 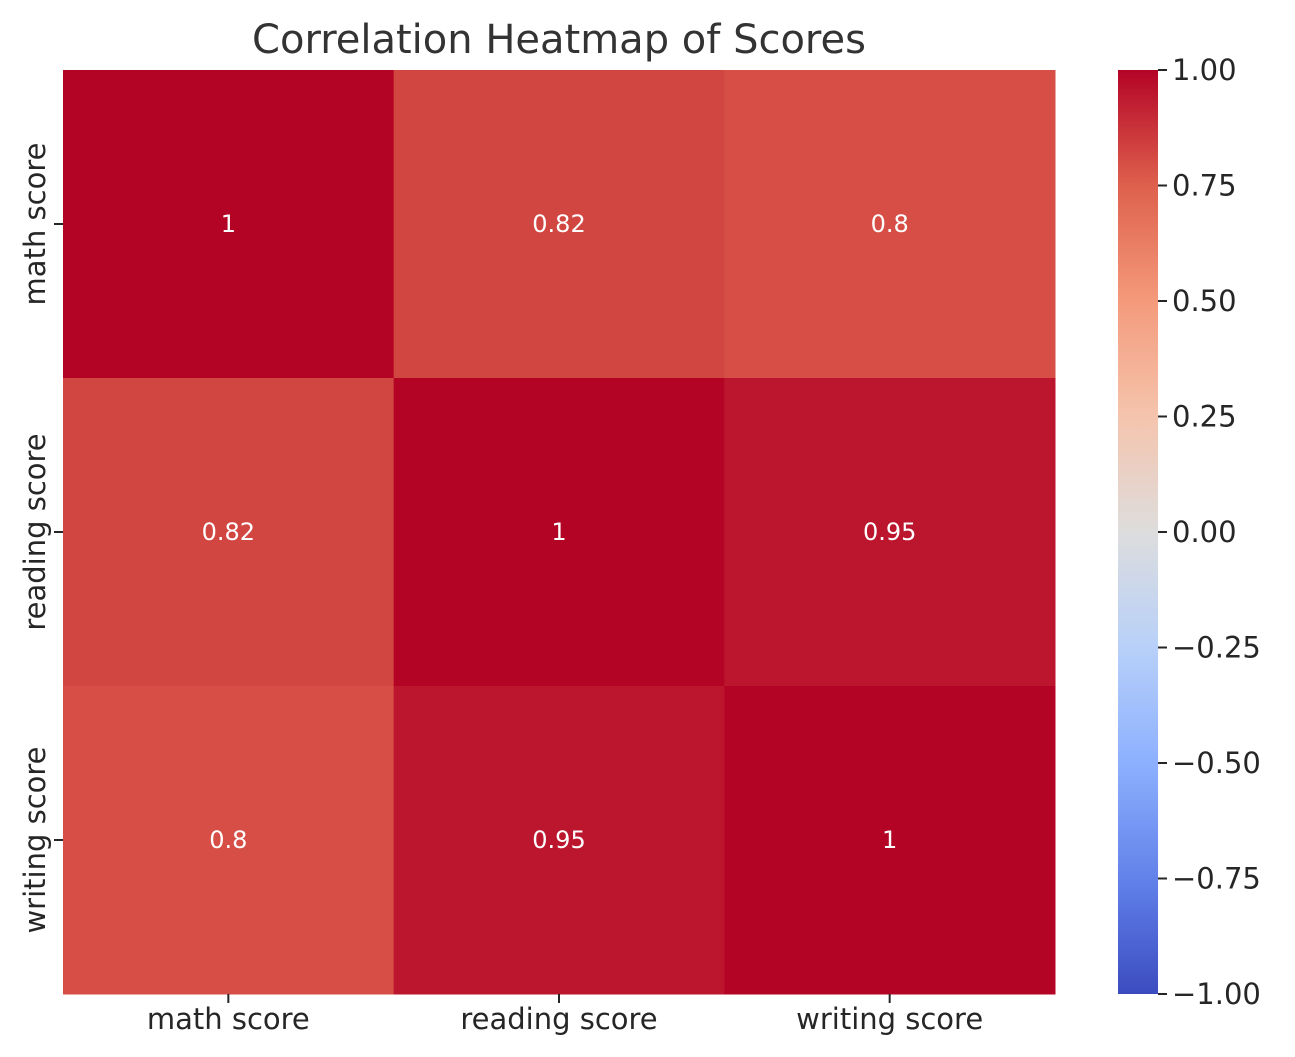 I want to click on colorbar-tick-label: −1.00, so click(x=1216, y=994).